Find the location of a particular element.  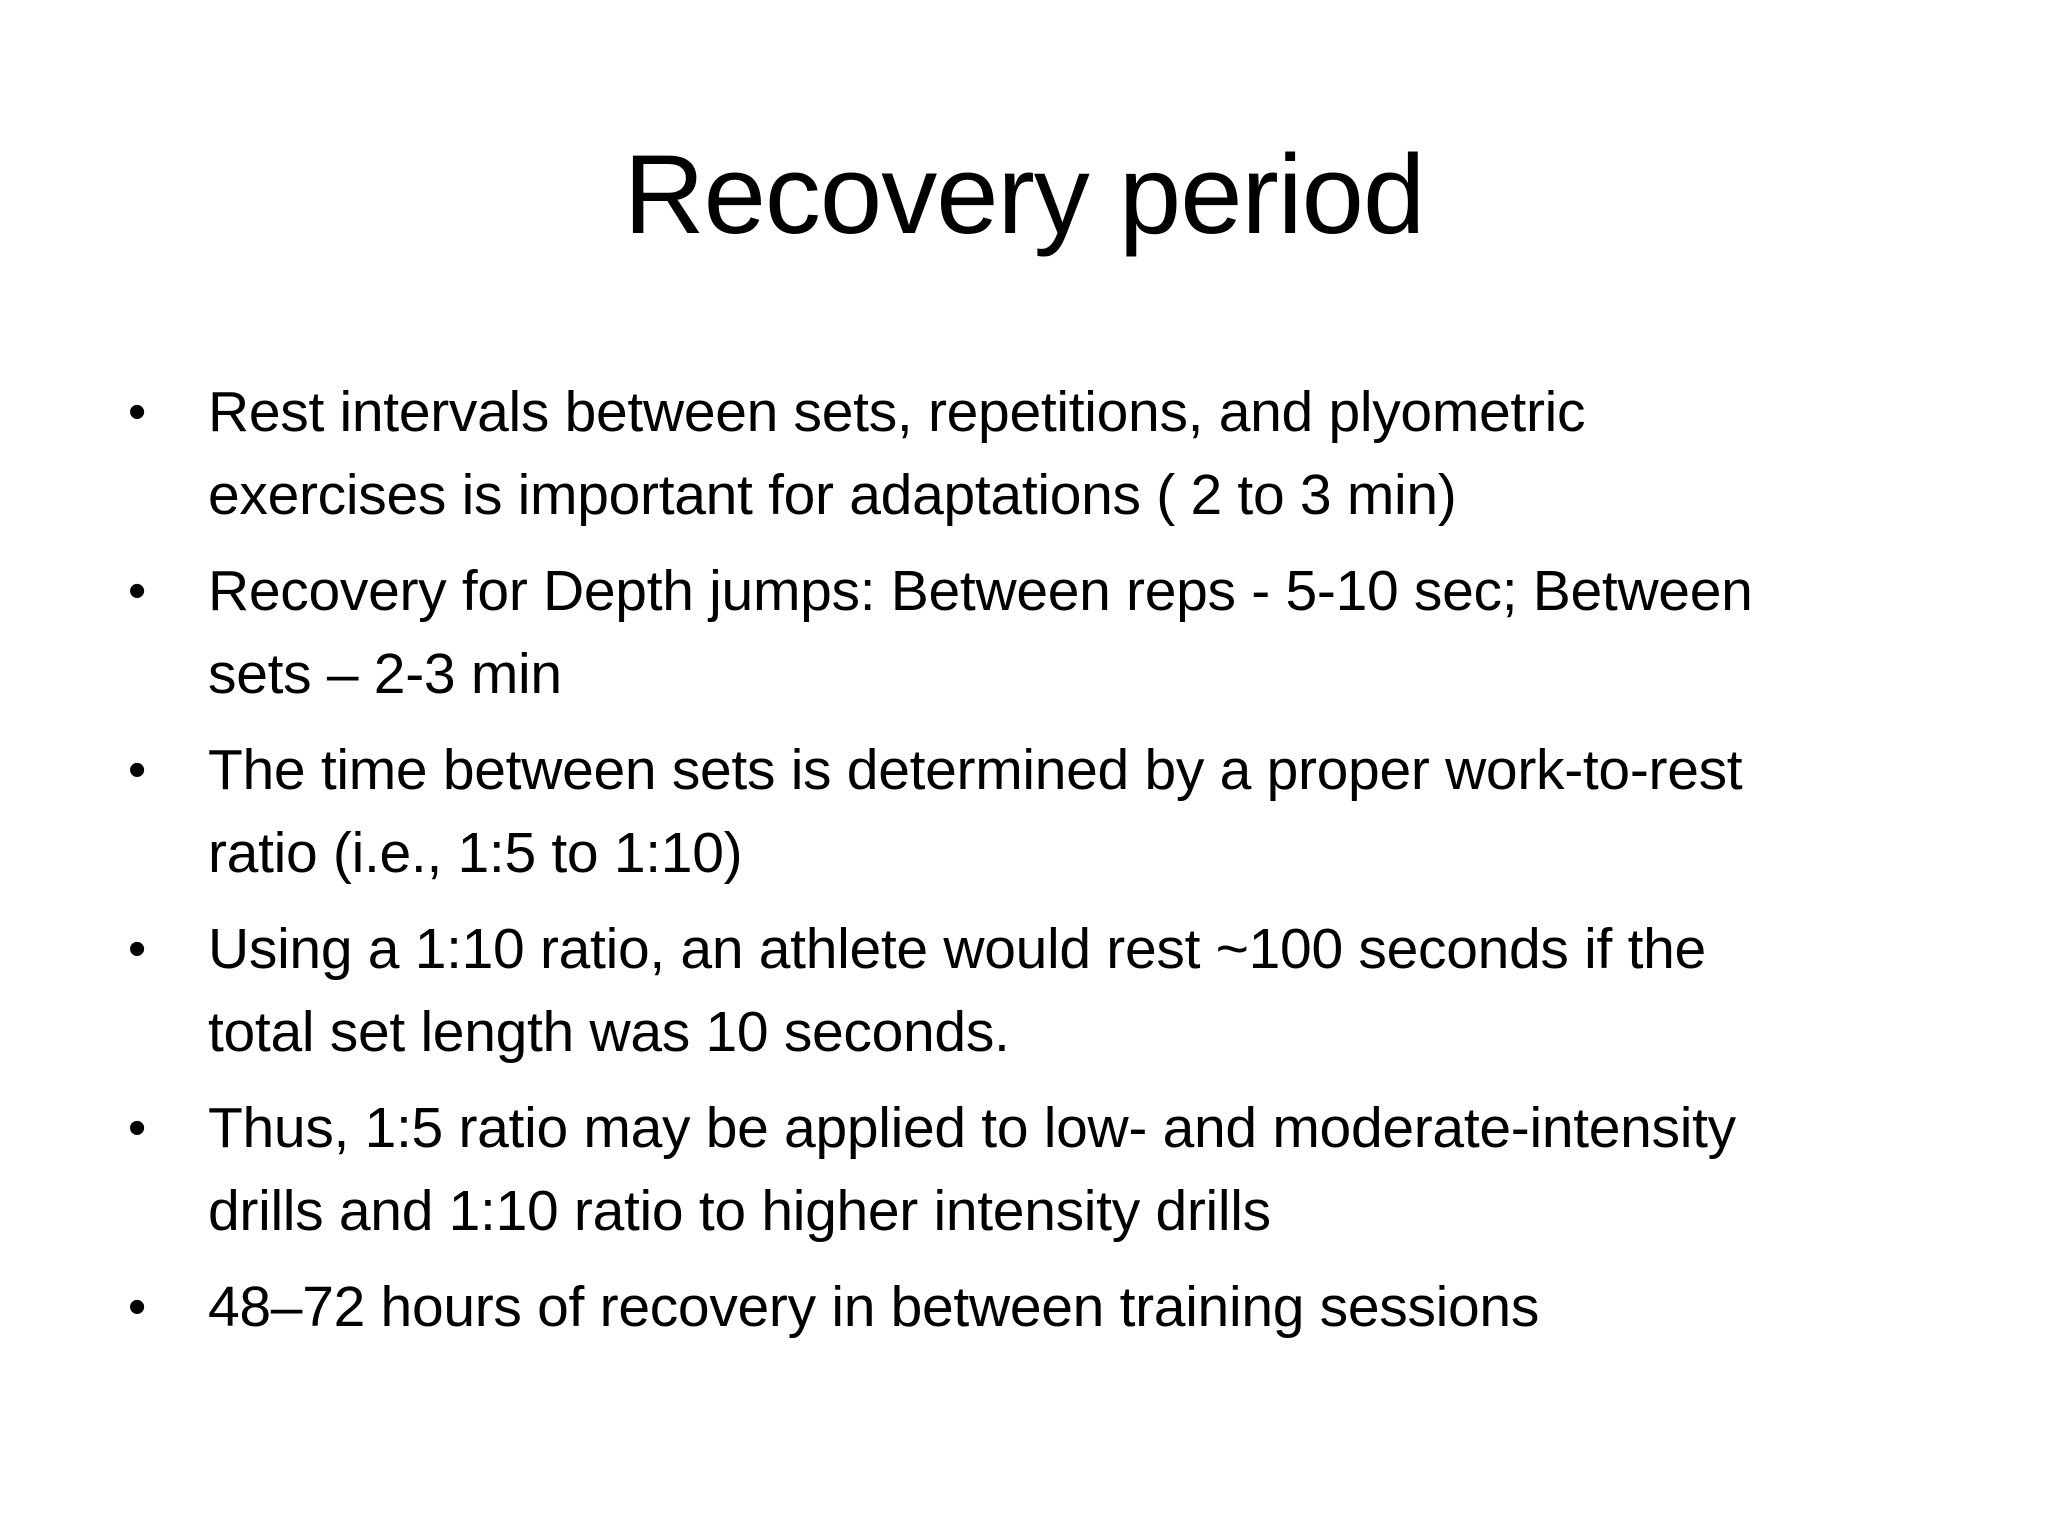

bullet-line: ratio (i.e., 1:5 to 1:10) is located at coordinates (475, 853).